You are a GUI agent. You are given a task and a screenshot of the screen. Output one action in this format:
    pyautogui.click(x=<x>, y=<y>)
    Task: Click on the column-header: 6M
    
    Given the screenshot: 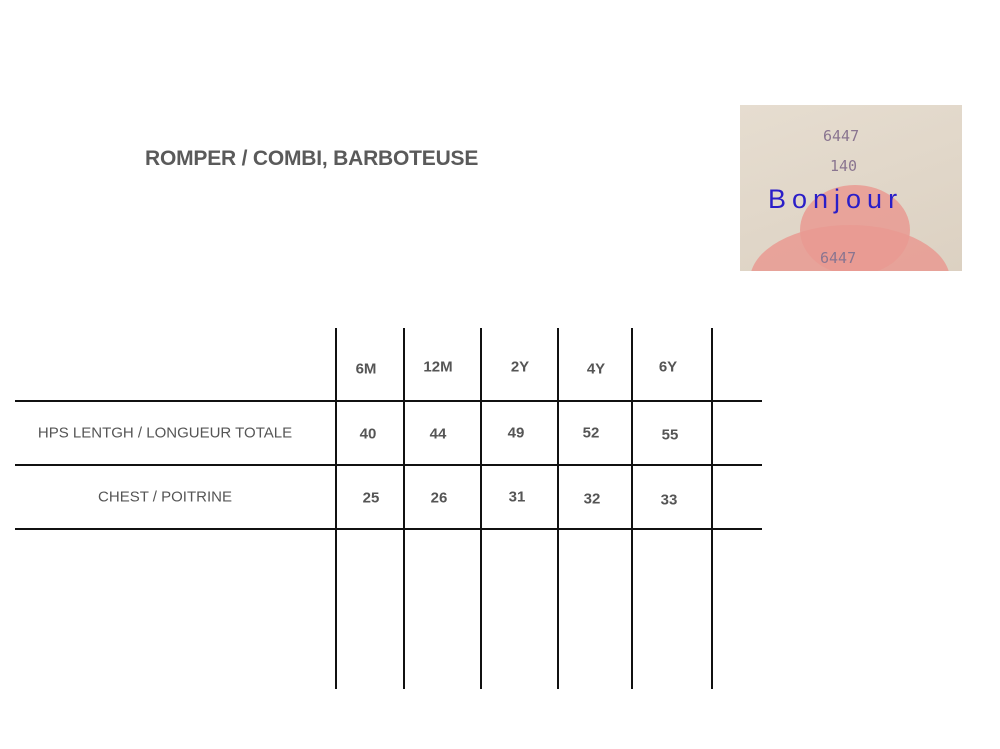 What is the action you would take?
    pyautogui.click(x=366, y=369)
    